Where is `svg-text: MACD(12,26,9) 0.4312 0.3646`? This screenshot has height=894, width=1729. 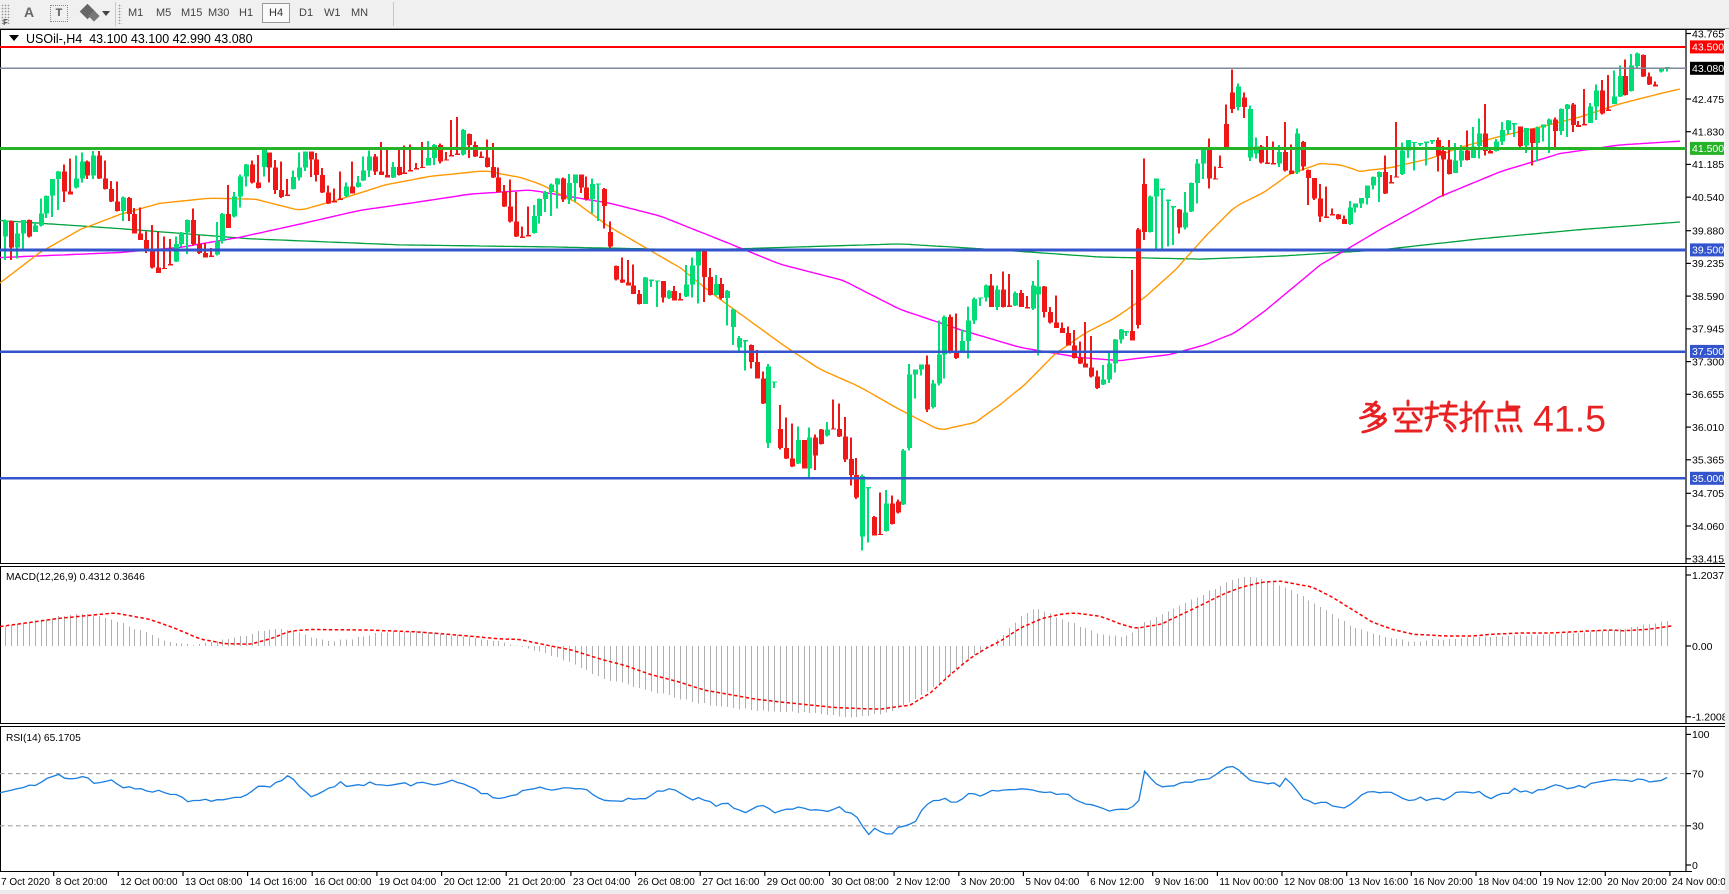
svg-text: MACD(12,26,9) 0.4312 0.3646 is located at coordinates (75, 577).